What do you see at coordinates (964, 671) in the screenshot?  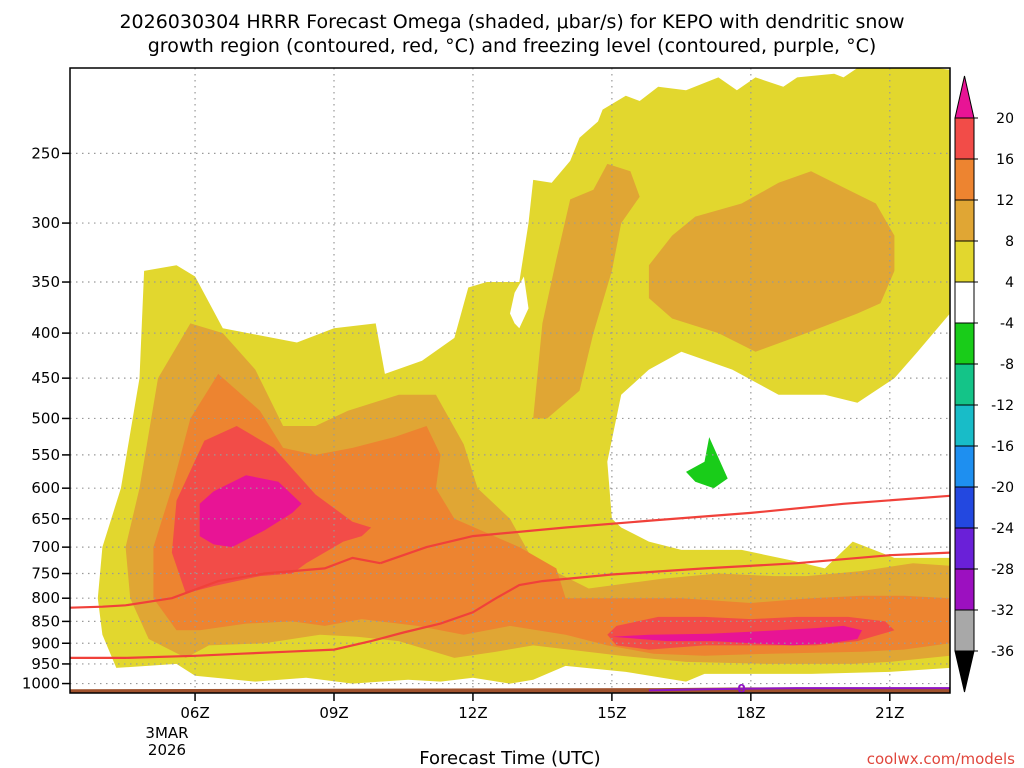 I see `colorbar-bottom-triangle` at bounding box center [964, 671].